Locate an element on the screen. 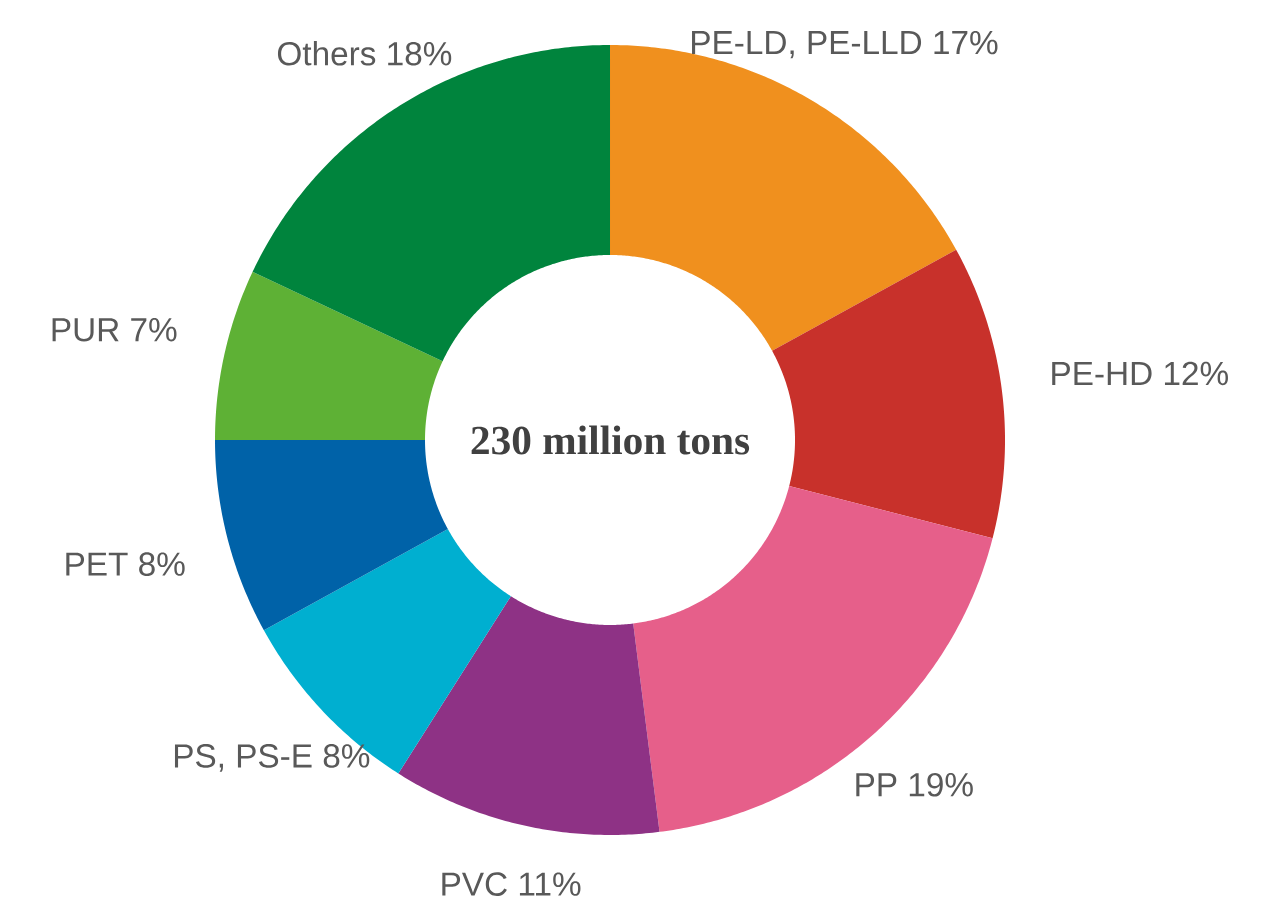 Image resolution: width=1263 pixels, height=902 pixels. slice-label: PS, PS-E is located at coordinates (243, 758).